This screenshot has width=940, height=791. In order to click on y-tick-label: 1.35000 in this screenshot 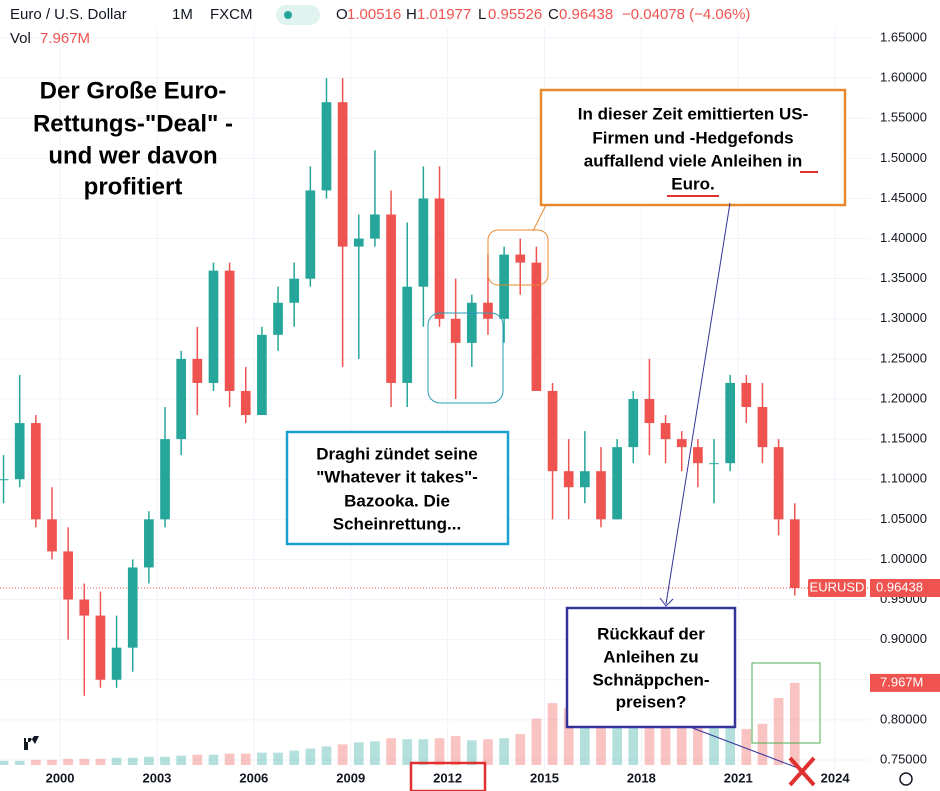, I will do `click(903, 277)`.